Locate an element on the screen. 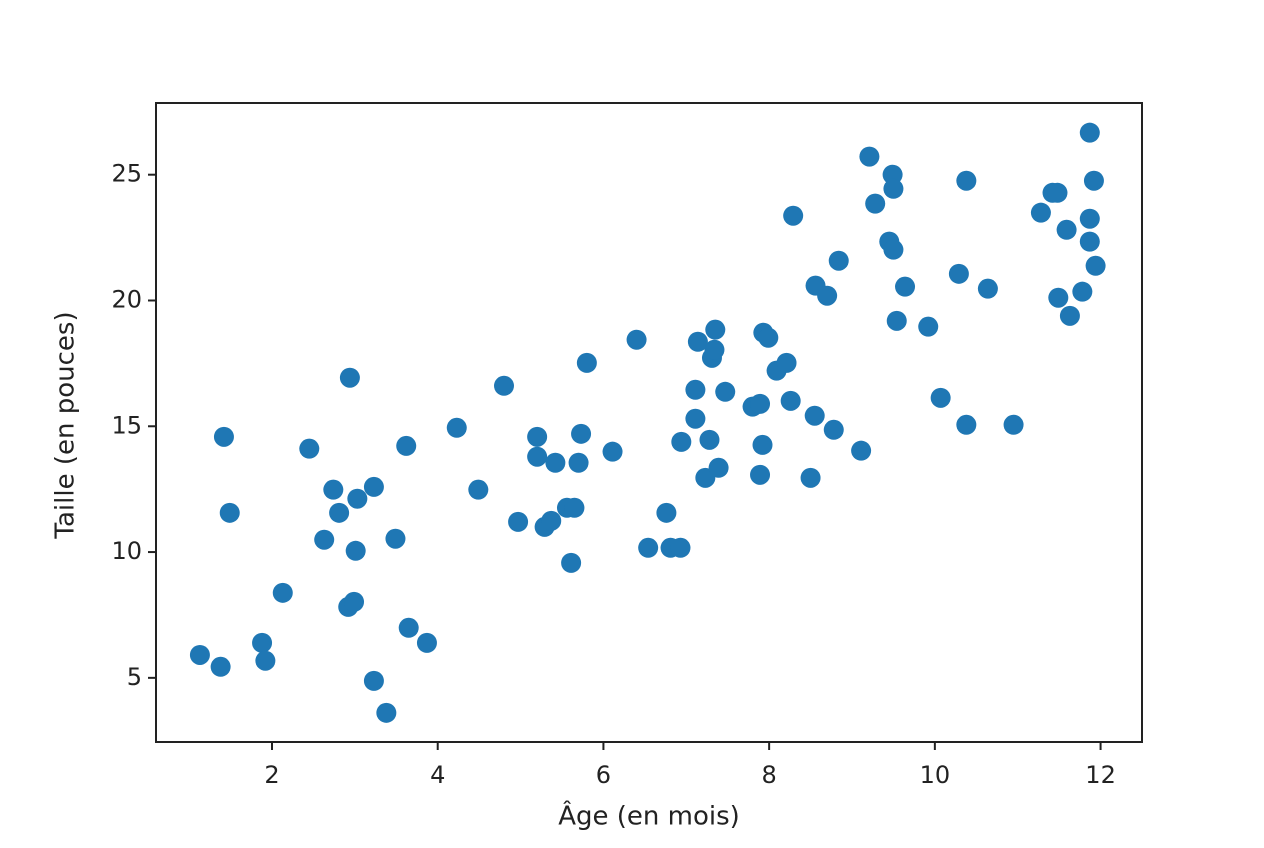 The height and width of the screenshot is (848, 1264). x-tick-label: 10 is located at coordinates (935, 775).